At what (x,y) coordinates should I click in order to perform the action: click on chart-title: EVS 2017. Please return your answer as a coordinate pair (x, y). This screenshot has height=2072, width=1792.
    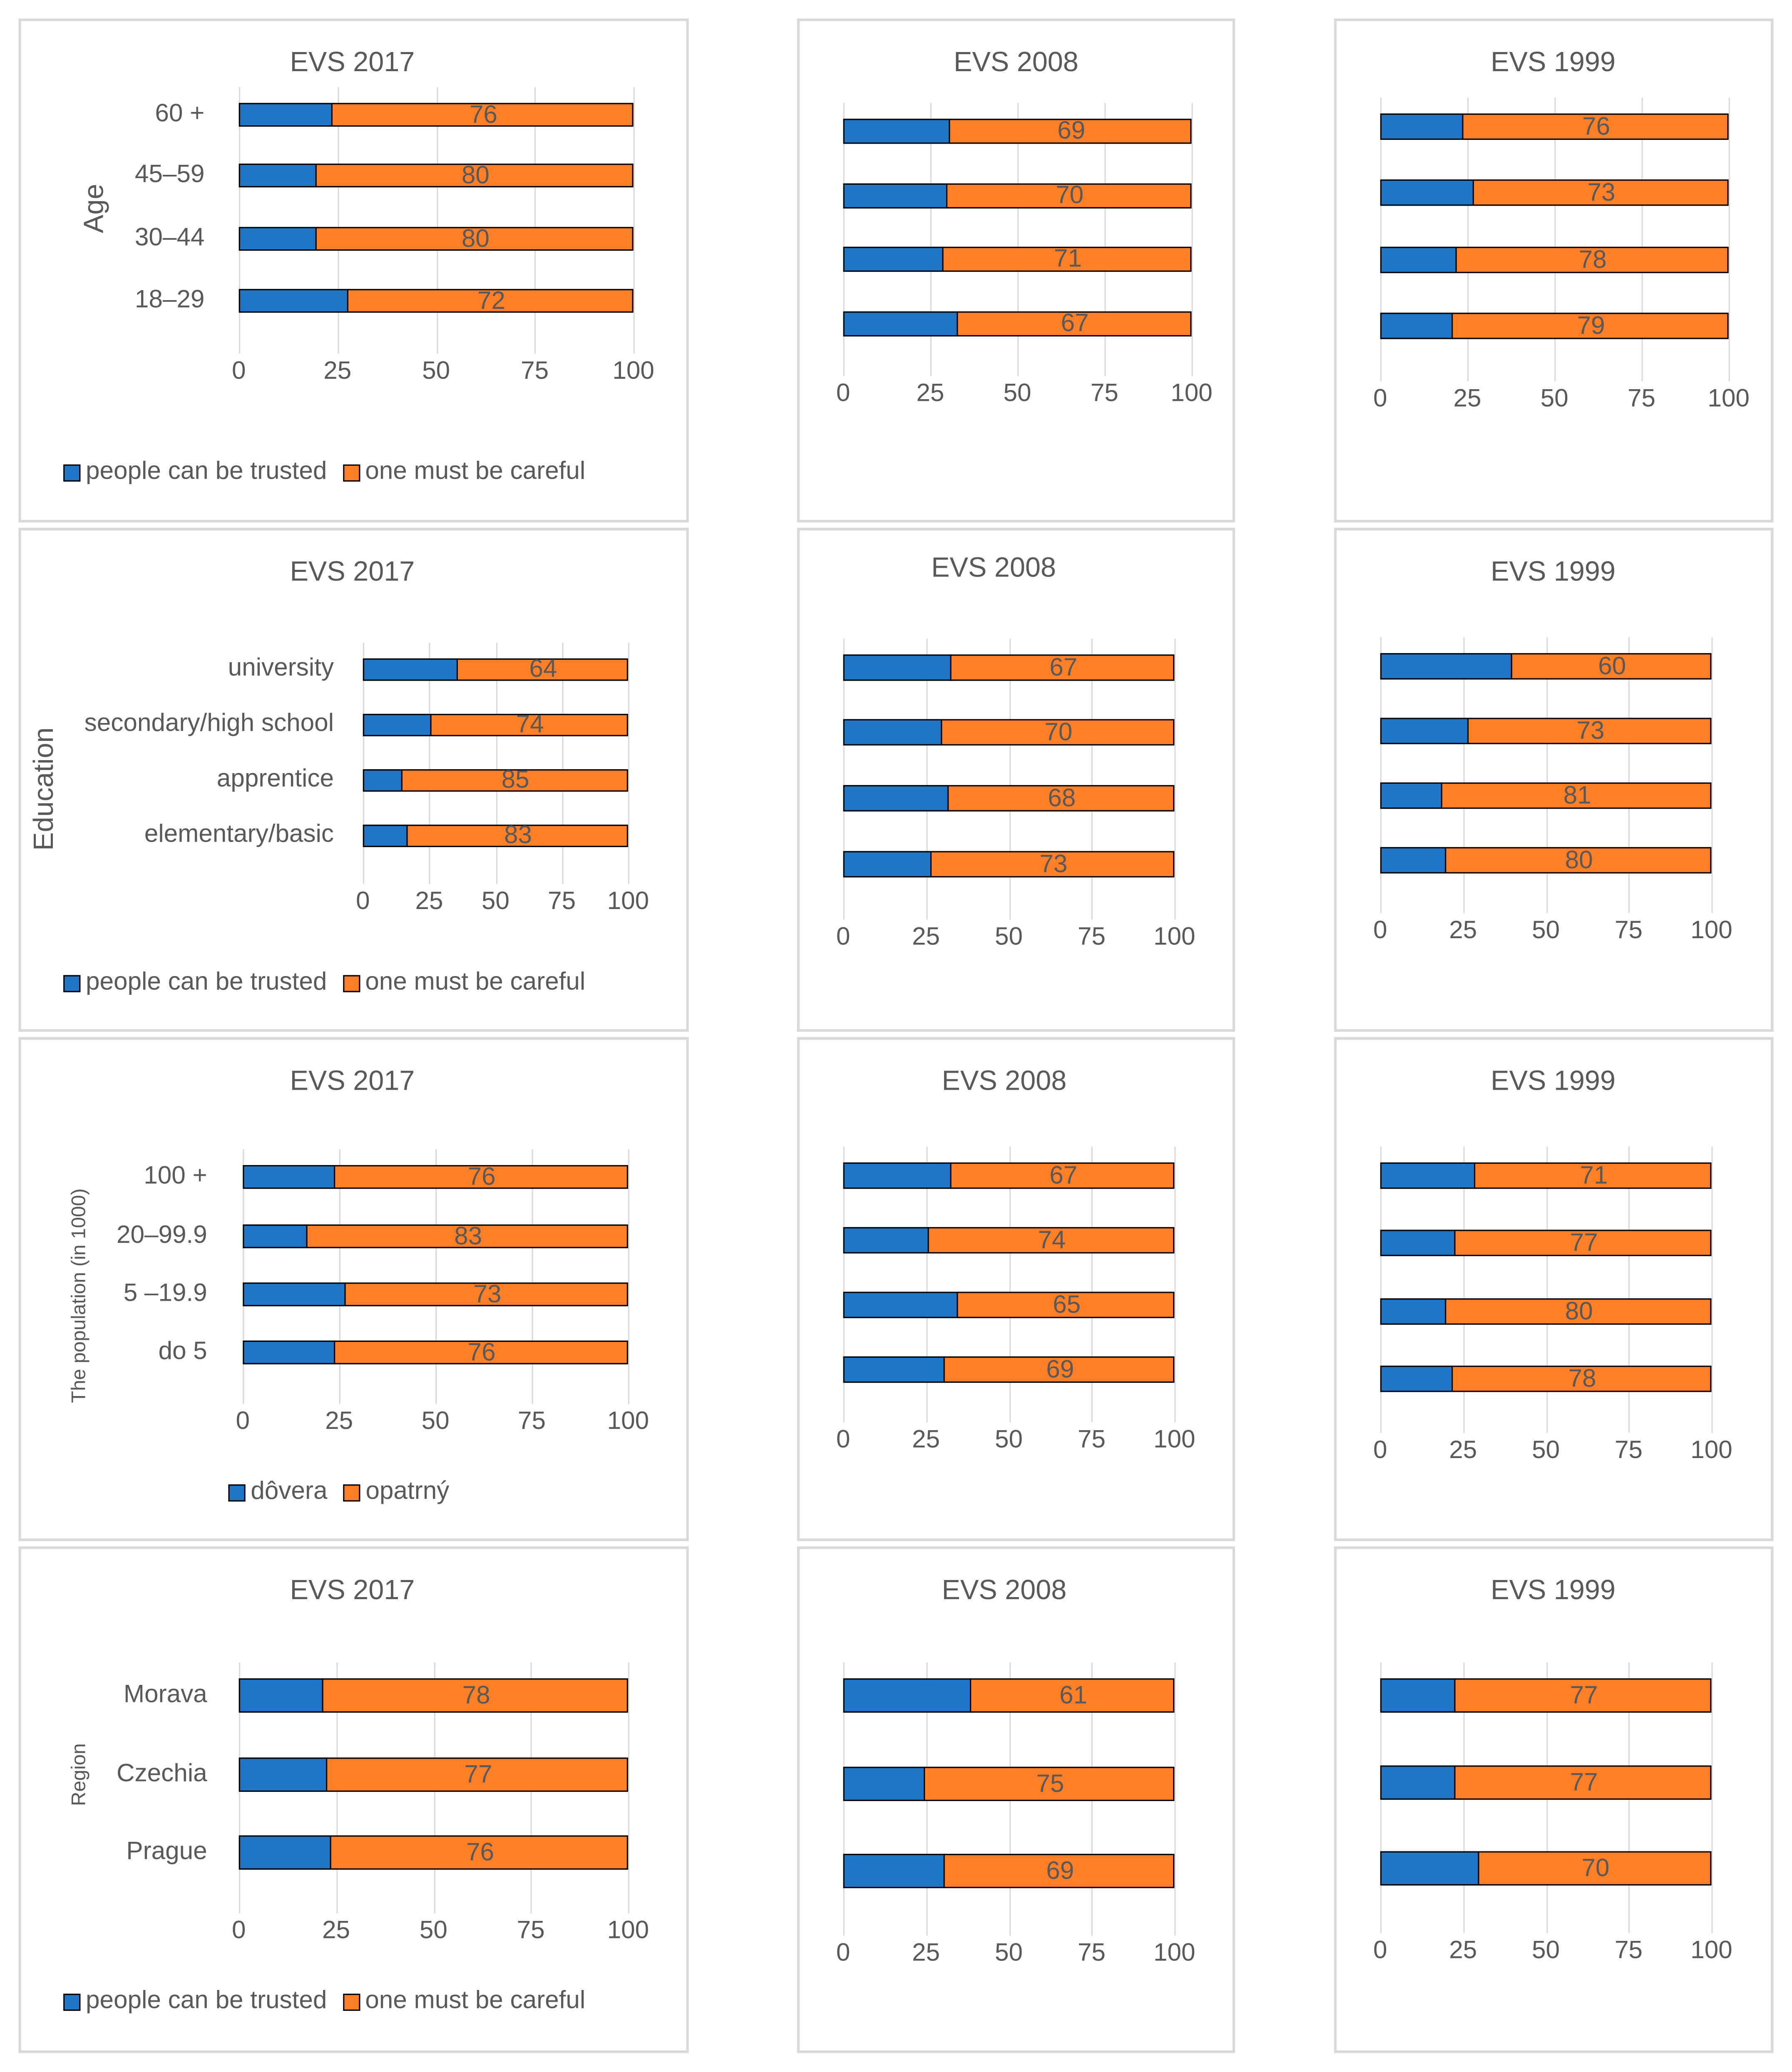
    Looking at the image, I should click on (352, 1590).